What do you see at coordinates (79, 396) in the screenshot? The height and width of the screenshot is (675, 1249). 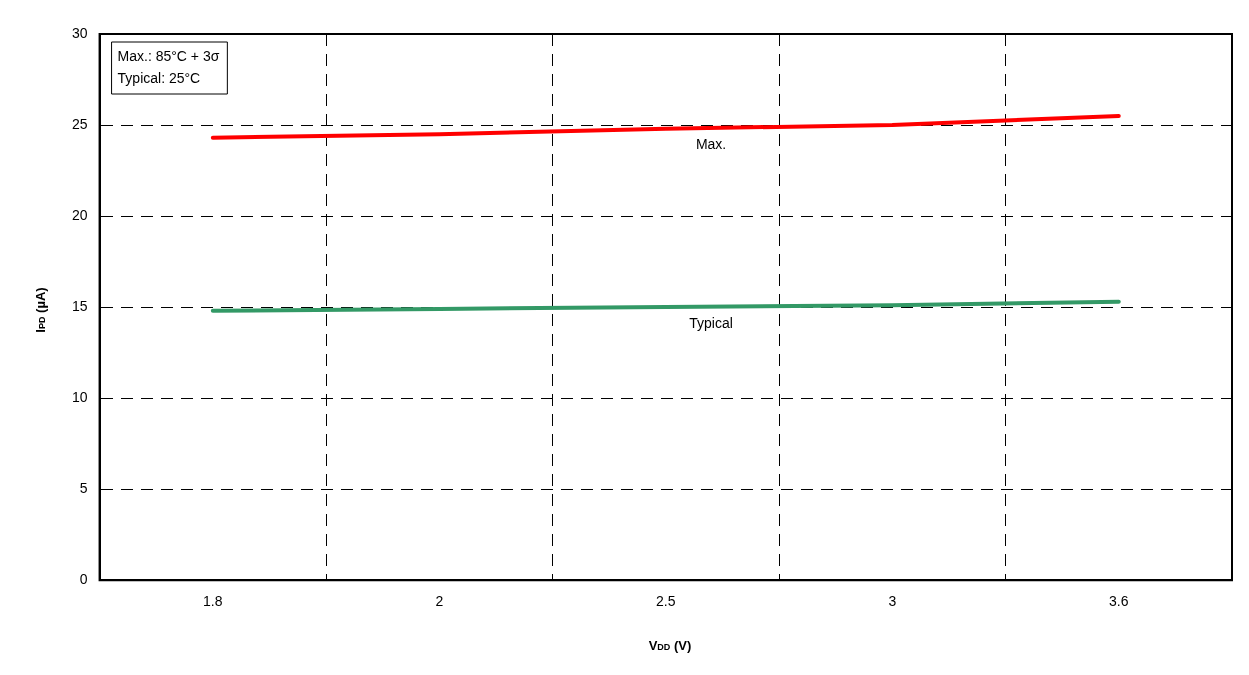 I see `y-tick-label: 10` at bounding box center [79, 396].